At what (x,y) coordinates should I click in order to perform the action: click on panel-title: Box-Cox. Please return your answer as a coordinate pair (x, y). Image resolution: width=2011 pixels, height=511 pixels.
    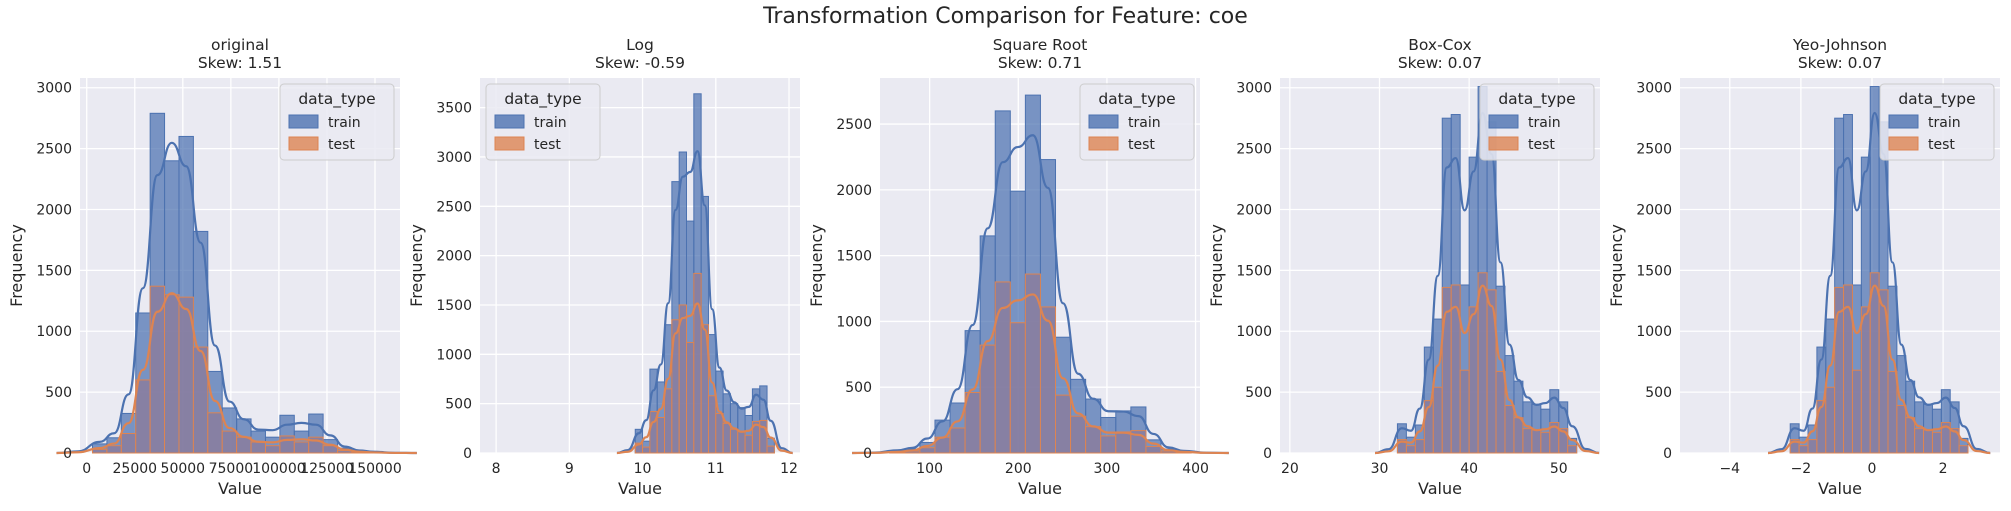
    Looking at the image, I should click on (1439, 45).